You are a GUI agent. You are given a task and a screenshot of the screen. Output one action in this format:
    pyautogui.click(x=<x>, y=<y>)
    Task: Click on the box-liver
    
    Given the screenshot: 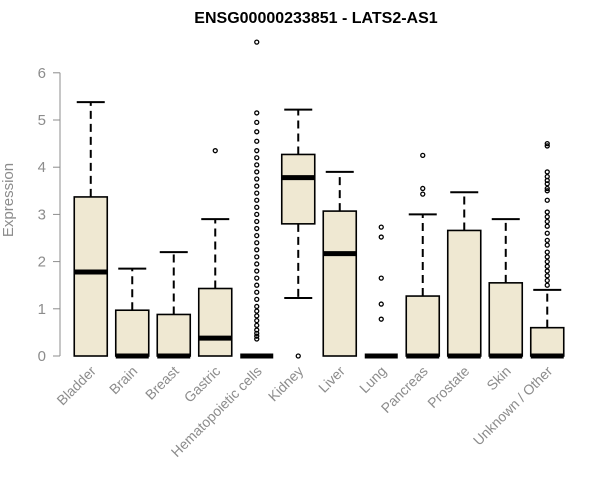 What is the action you would take?
    pyautogui.click(x=340, y=263)
    